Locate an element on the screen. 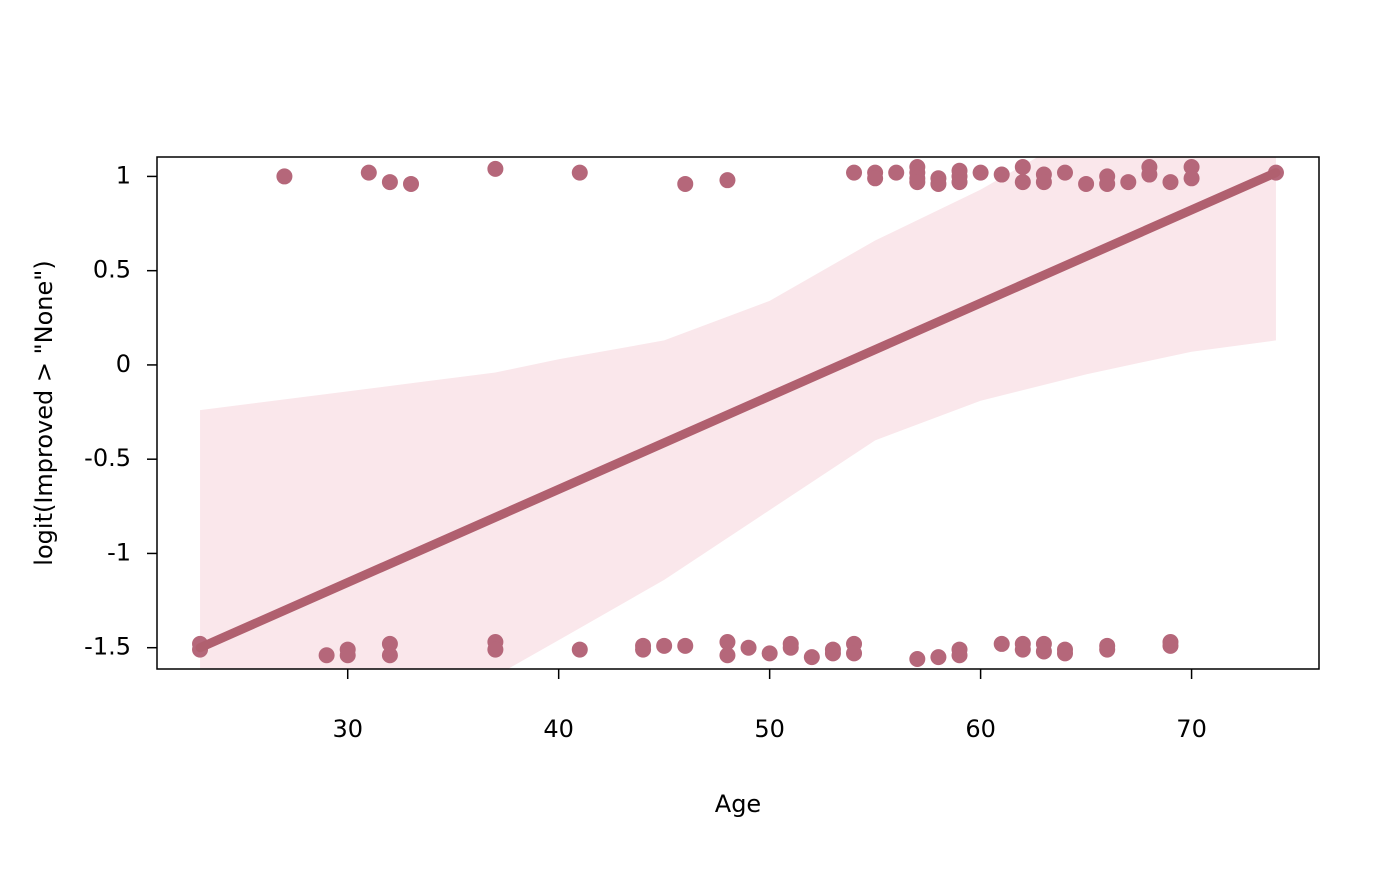 Image resolution: width=1400 pixels, height=870 pixels. x-axis-label: Age is located at coordinates (738, 804).